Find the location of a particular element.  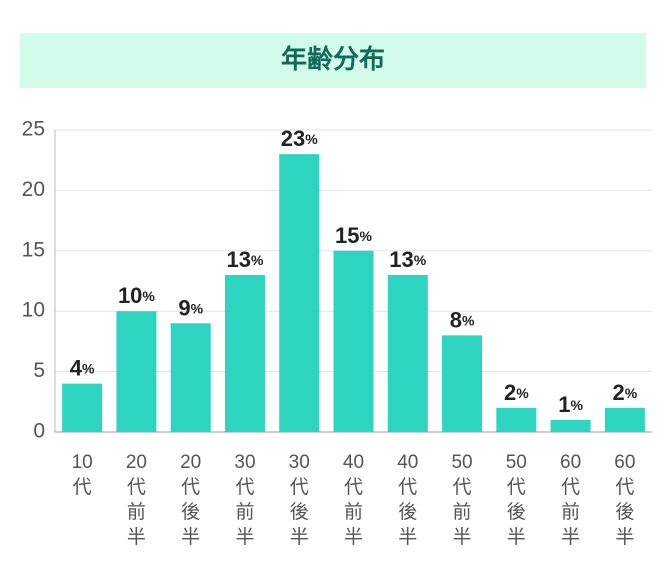

y-tick-label: 15 is located at coordinates (33, 249).